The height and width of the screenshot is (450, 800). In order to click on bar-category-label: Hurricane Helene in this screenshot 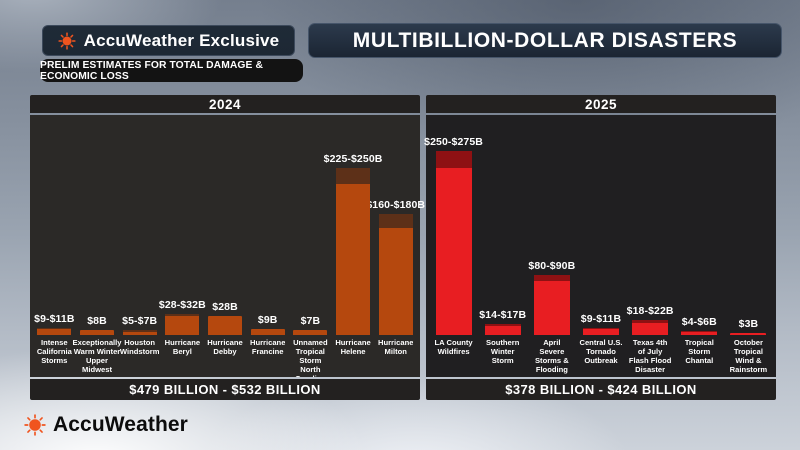, I will do `click(353, 347)`.